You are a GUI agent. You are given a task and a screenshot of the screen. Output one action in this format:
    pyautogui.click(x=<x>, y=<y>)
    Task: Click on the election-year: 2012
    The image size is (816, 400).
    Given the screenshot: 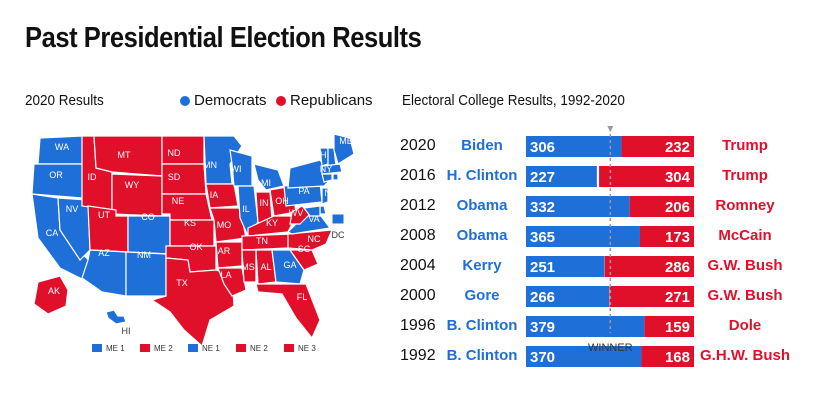 What is the action you would take?
    pyautogui.click(x=418, y=205)
    